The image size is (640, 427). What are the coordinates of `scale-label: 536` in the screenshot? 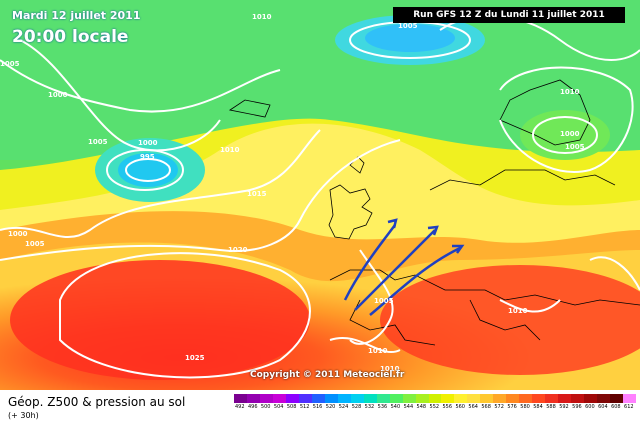 It's located at (382, 407).